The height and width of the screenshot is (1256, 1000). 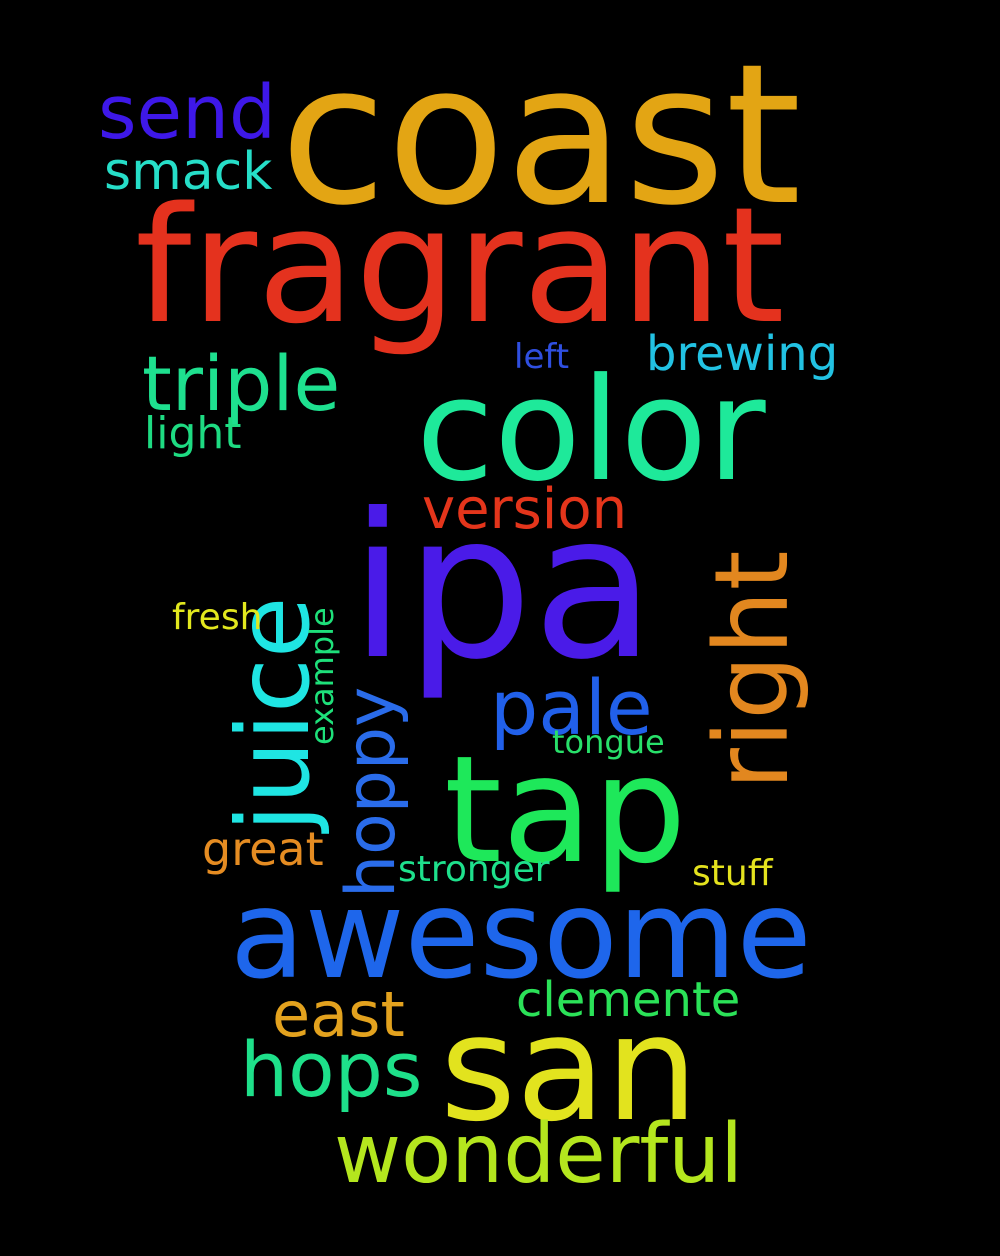 What do you see at coordinates (188, 172) in the screenshot?
I see `word-smack: smack` at bounding box center [188, 172].